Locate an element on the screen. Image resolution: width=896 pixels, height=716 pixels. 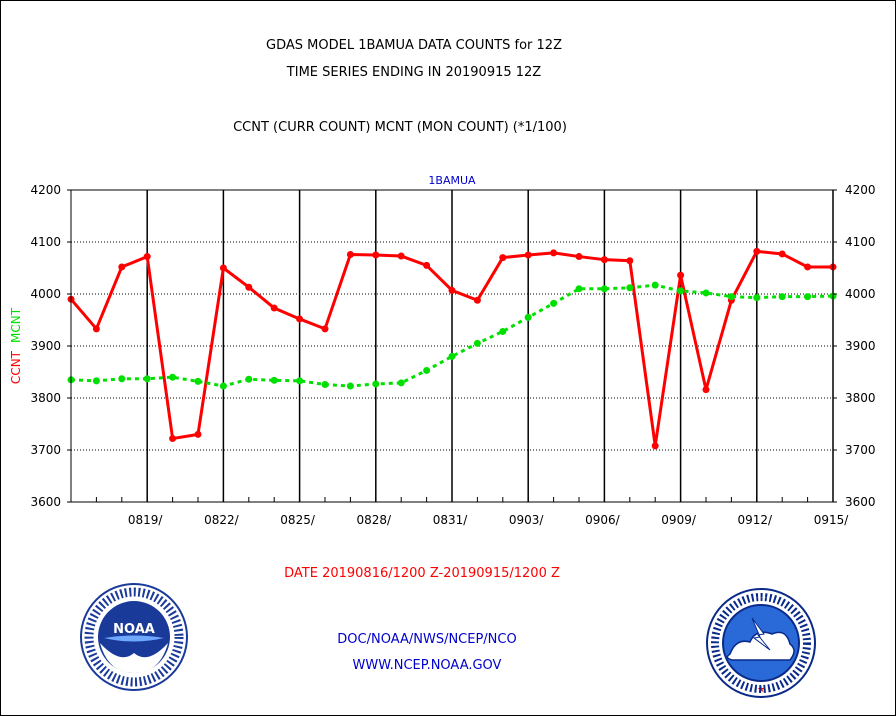
y-tick-label-right: 4200 is located at coordinates (860, 190).